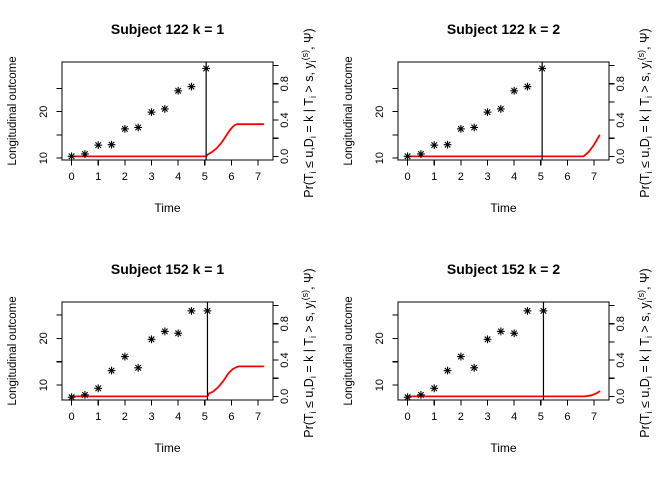  What do you see at coordinates (167, 269) in the screenshot?
I see `panel-title: Subject 152 k = 1` at bounding box center [167, 269].